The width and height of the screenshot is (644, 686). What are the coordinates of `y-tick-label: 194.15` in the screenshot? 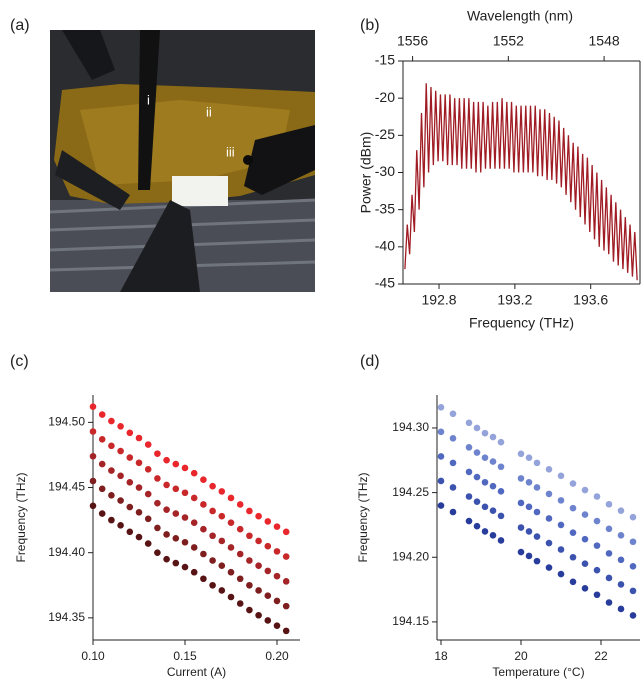 It's located at (410, 621).